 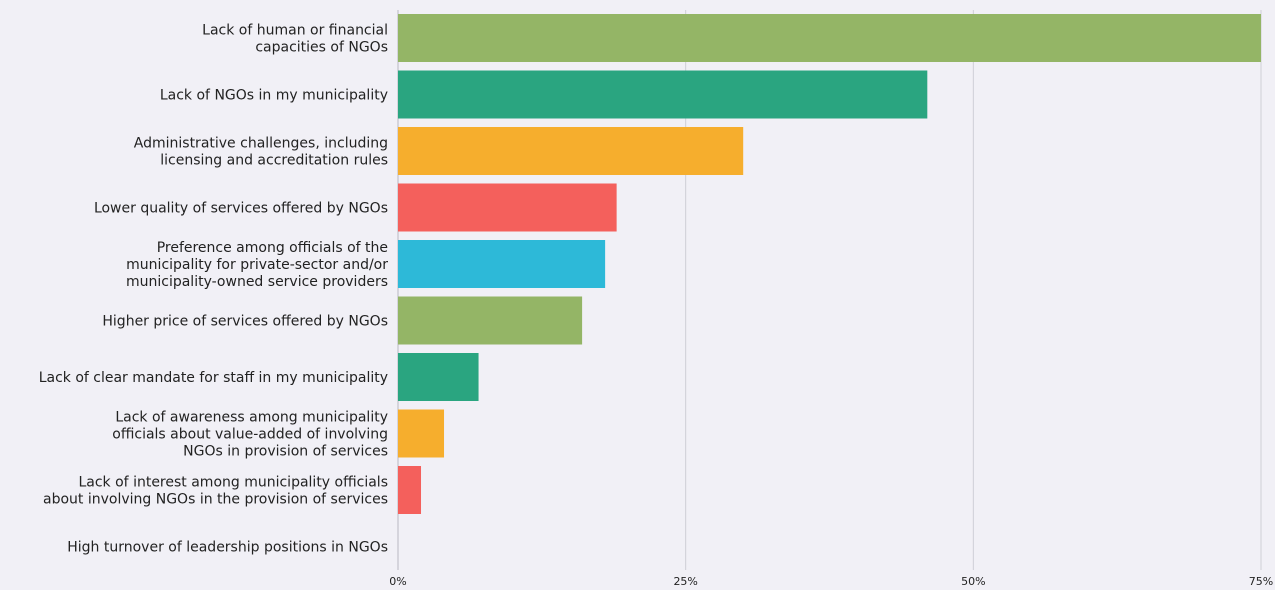 What do you see at coordinates (245, 322) in the screenshot?
I see `category-label: Higher price of services offered by NGOs` at bounding box center [245, 322].